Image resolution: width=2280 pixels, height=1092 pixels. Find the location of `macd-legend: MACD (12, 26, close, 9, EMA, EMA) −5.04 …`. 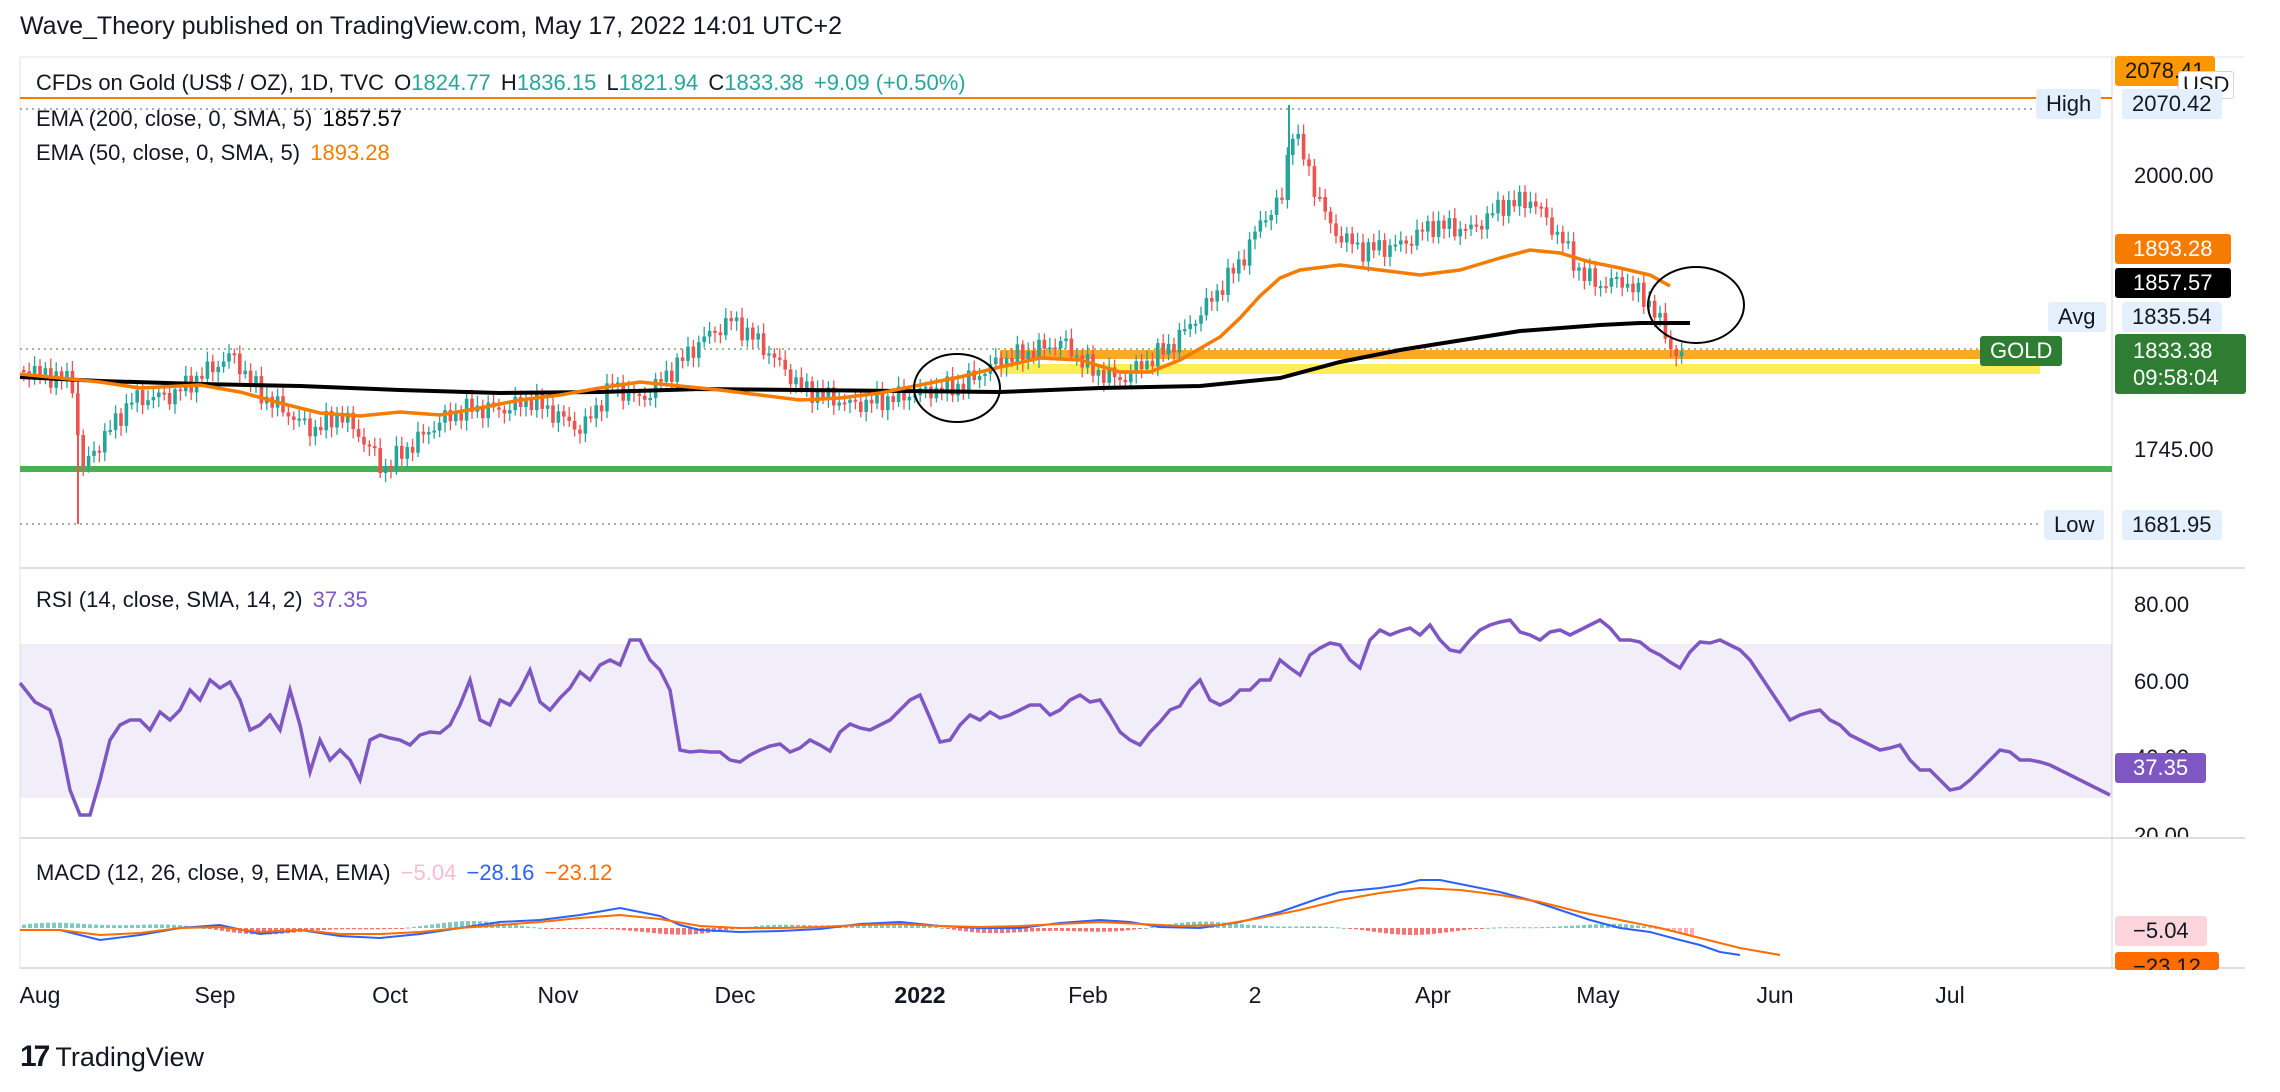

macd-legend: MACD (12, 26, close, 9, EMA, EMA) −5.04 … is located at coordinates (326, 873).